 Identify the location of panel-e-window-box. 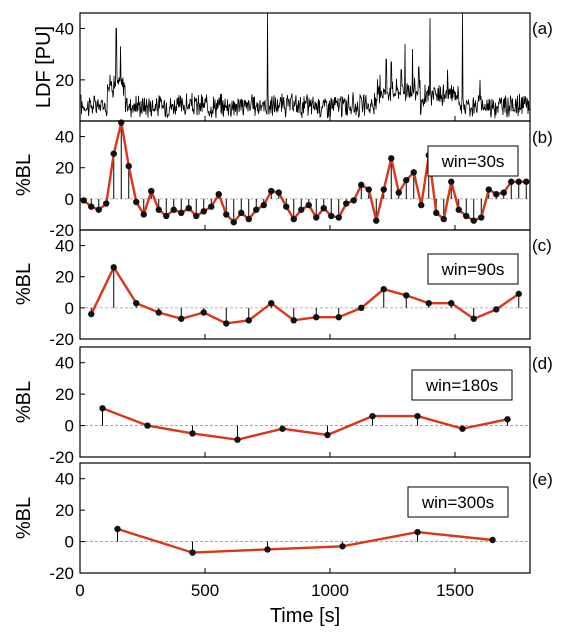
(458, 502).